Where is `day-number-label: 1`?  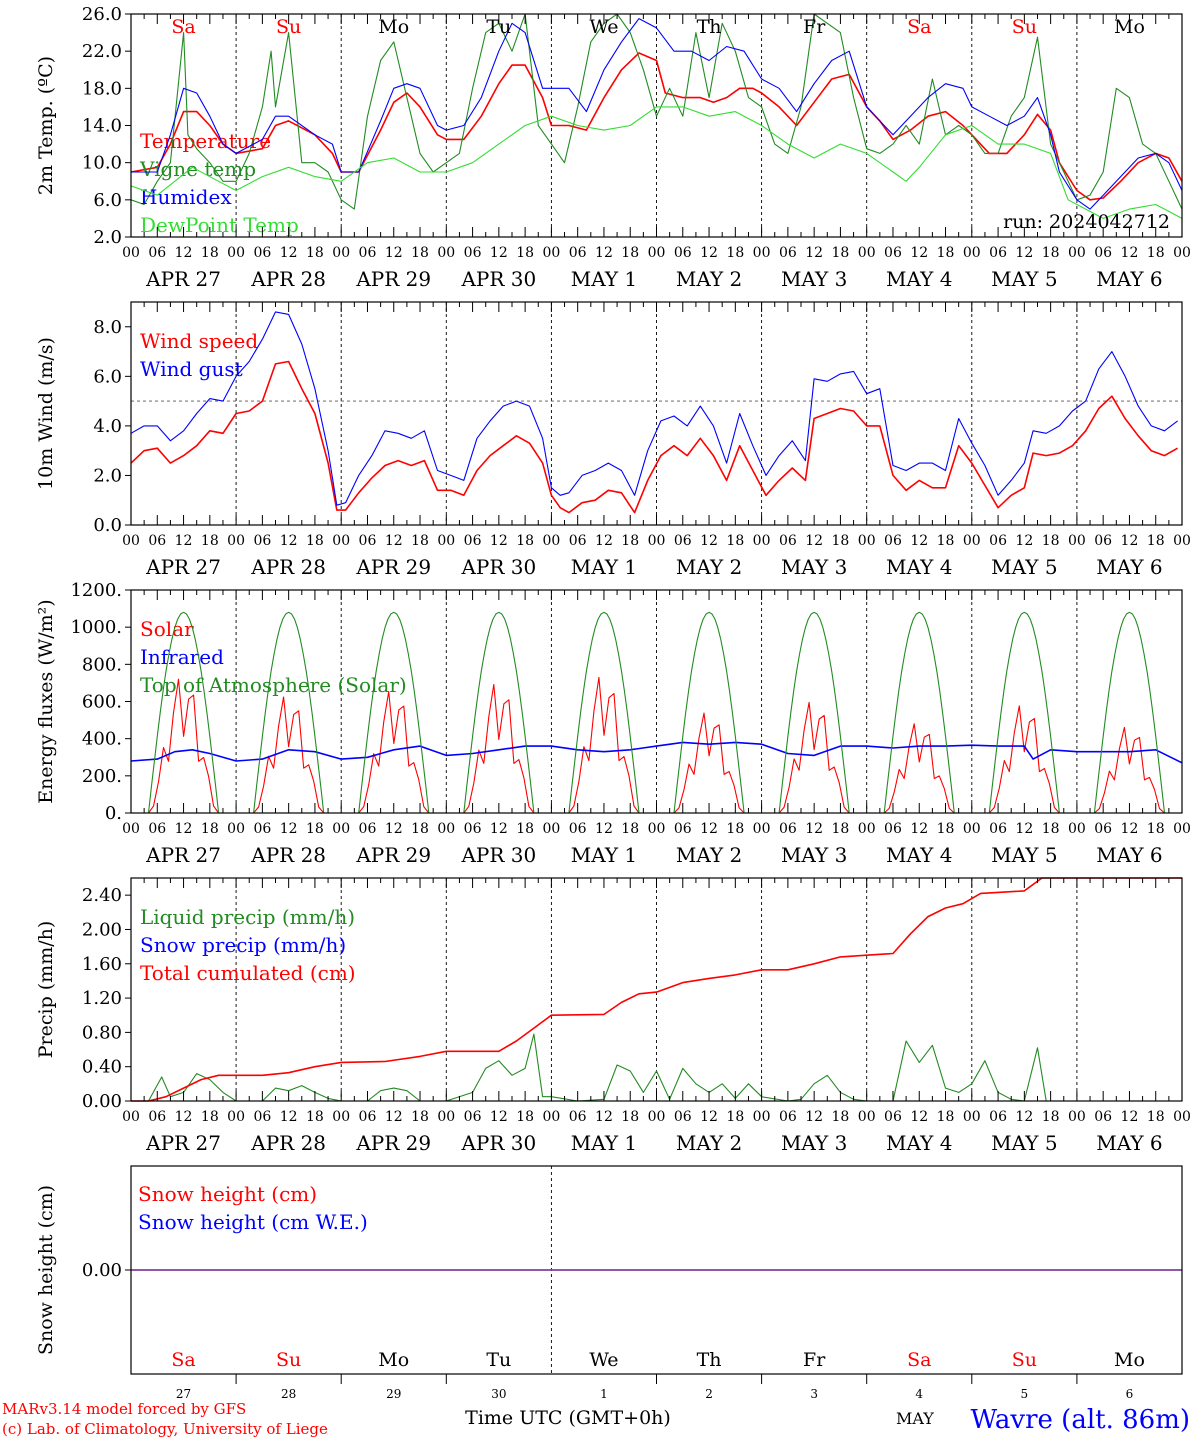 day-number-label: 1 is located at coordinates (604, 1394).